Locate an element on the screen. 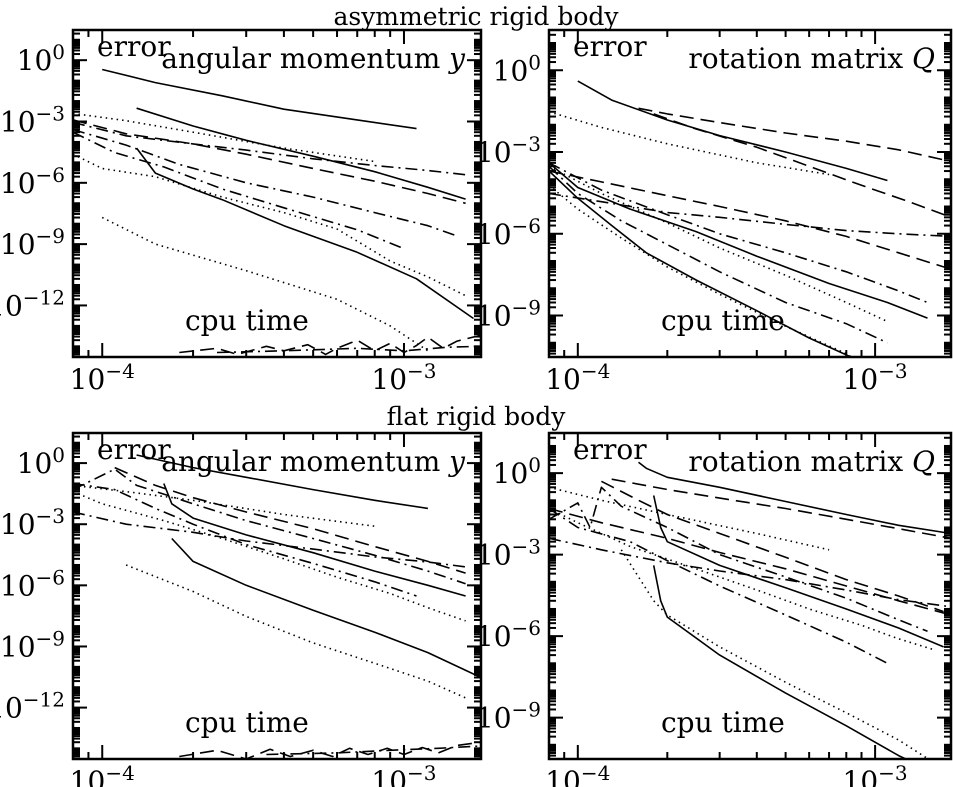  top-row-title: asymmetric rigid body is located at coordinates (476, 16).